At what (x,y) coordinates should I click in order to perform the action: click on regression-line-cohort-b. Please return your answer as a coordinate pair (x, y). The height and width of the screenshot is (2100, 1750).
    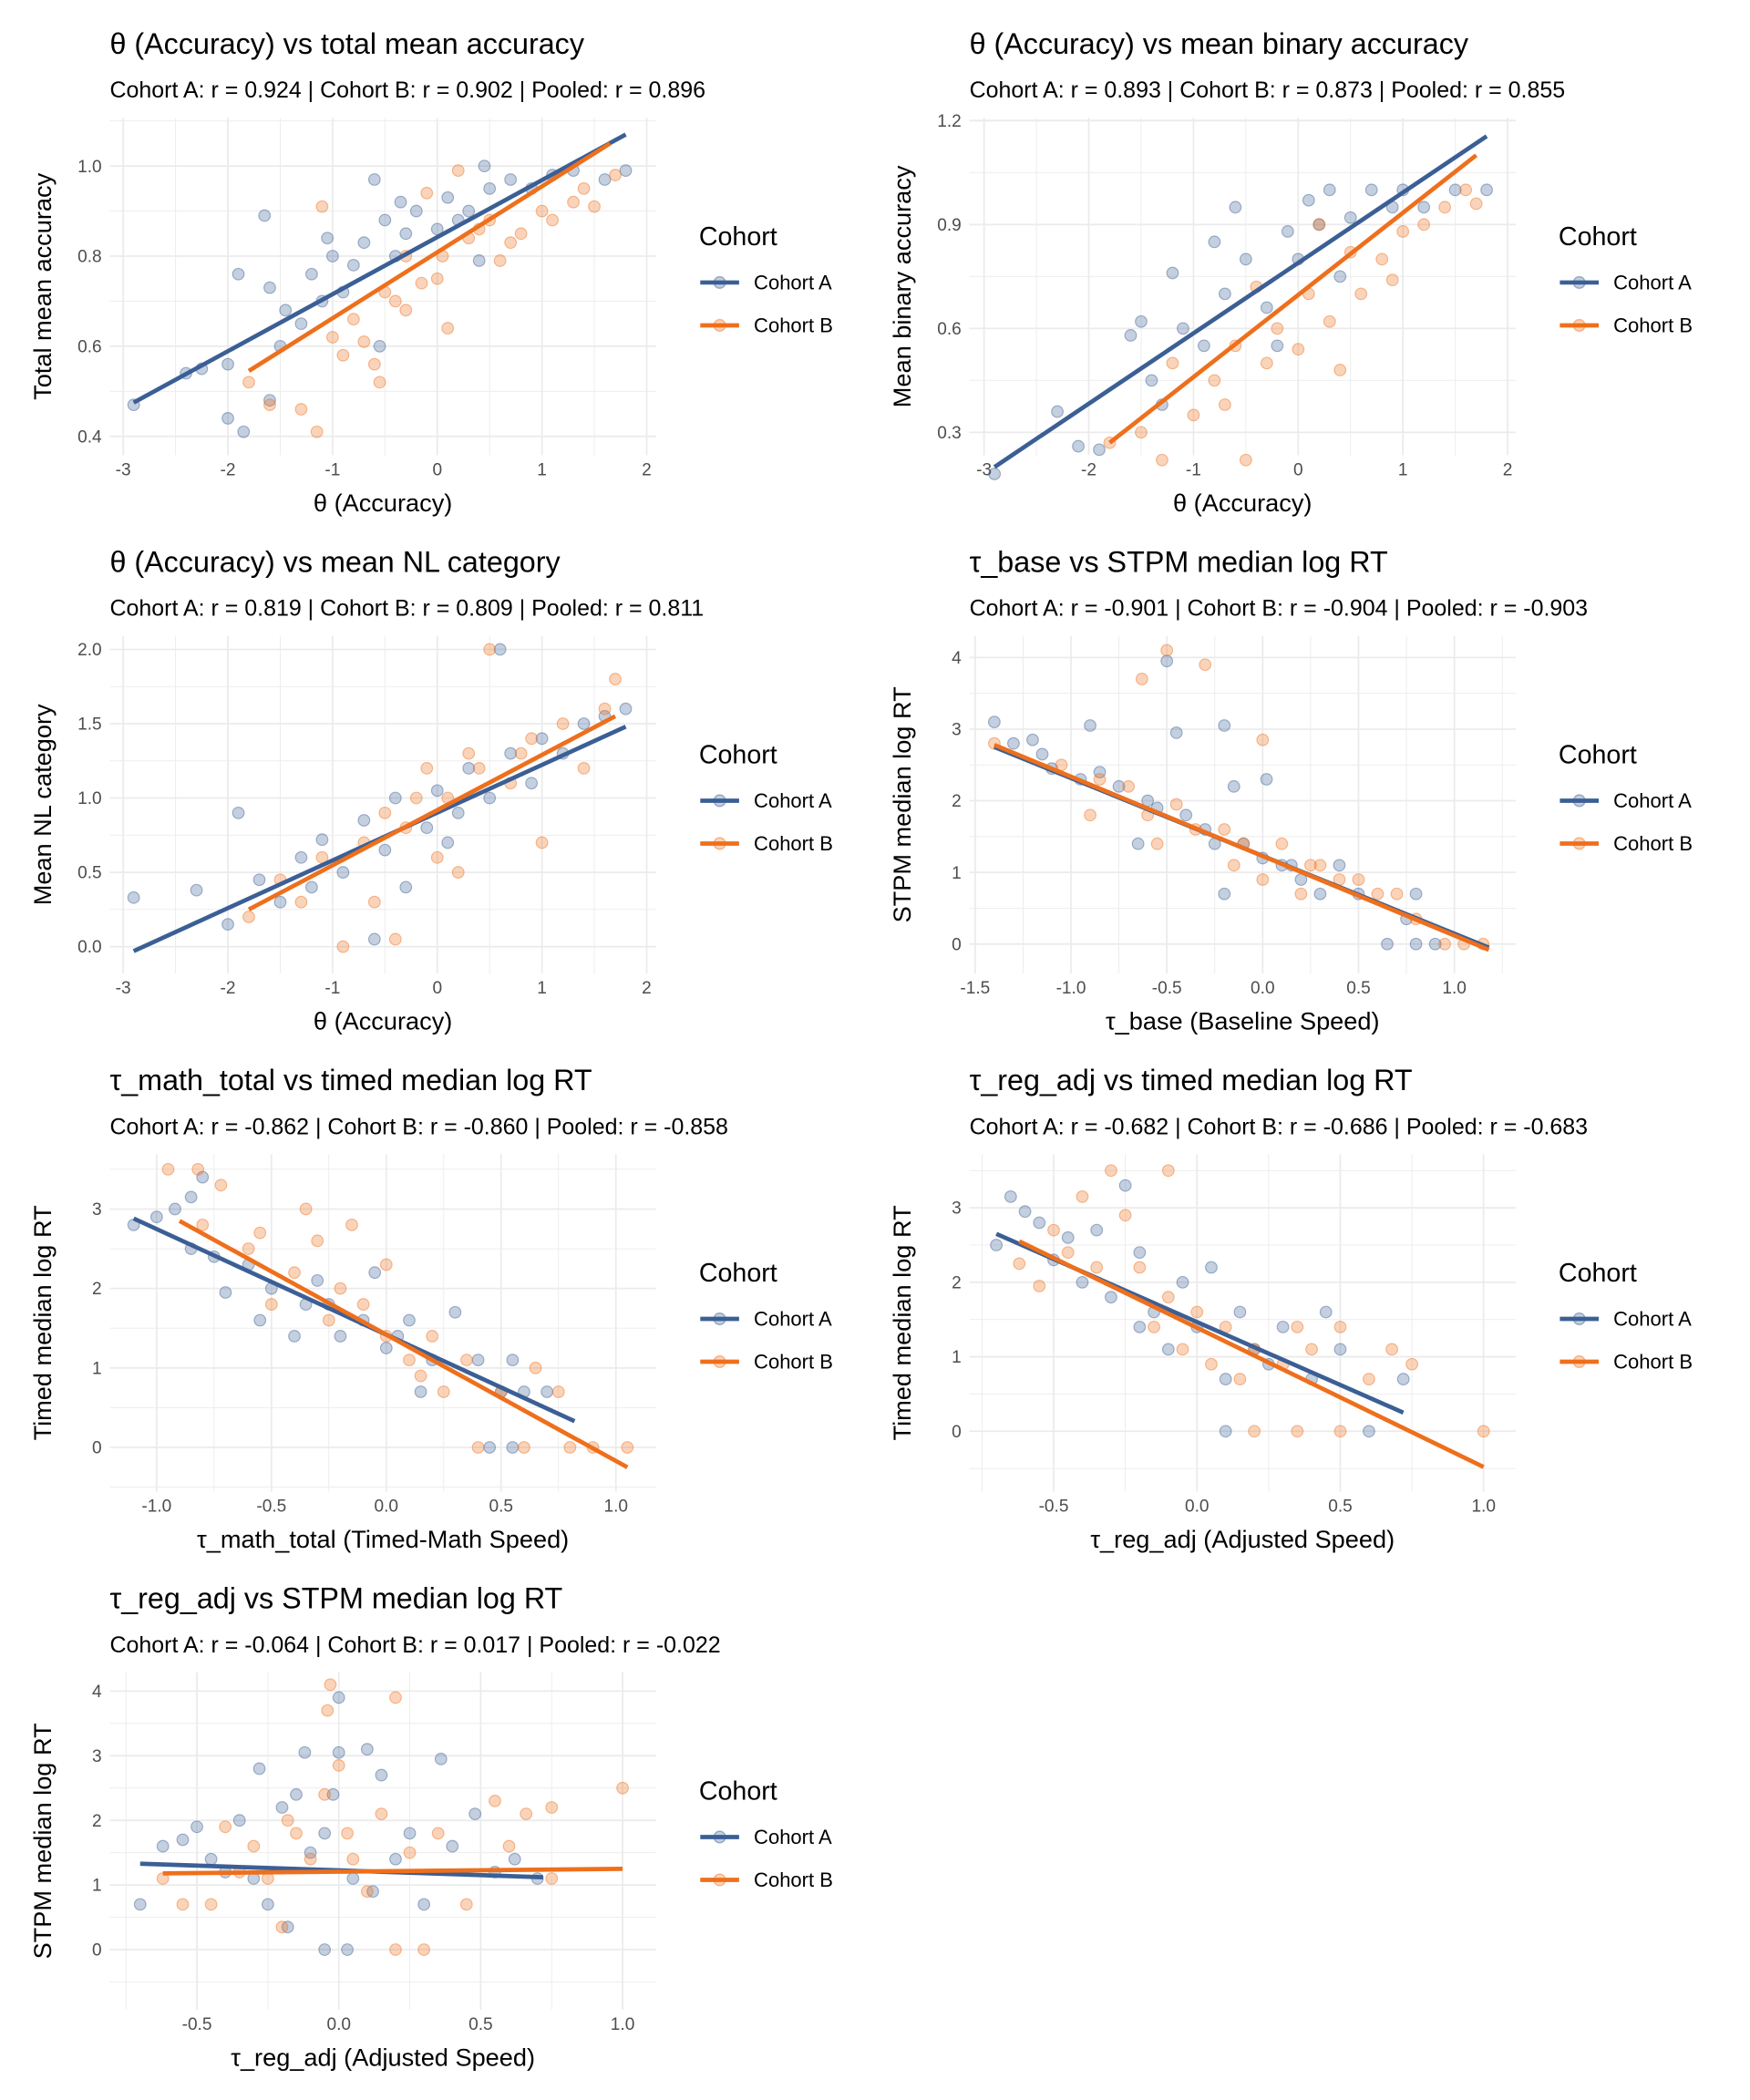
    Looking at the image, I should click on (432, 812).